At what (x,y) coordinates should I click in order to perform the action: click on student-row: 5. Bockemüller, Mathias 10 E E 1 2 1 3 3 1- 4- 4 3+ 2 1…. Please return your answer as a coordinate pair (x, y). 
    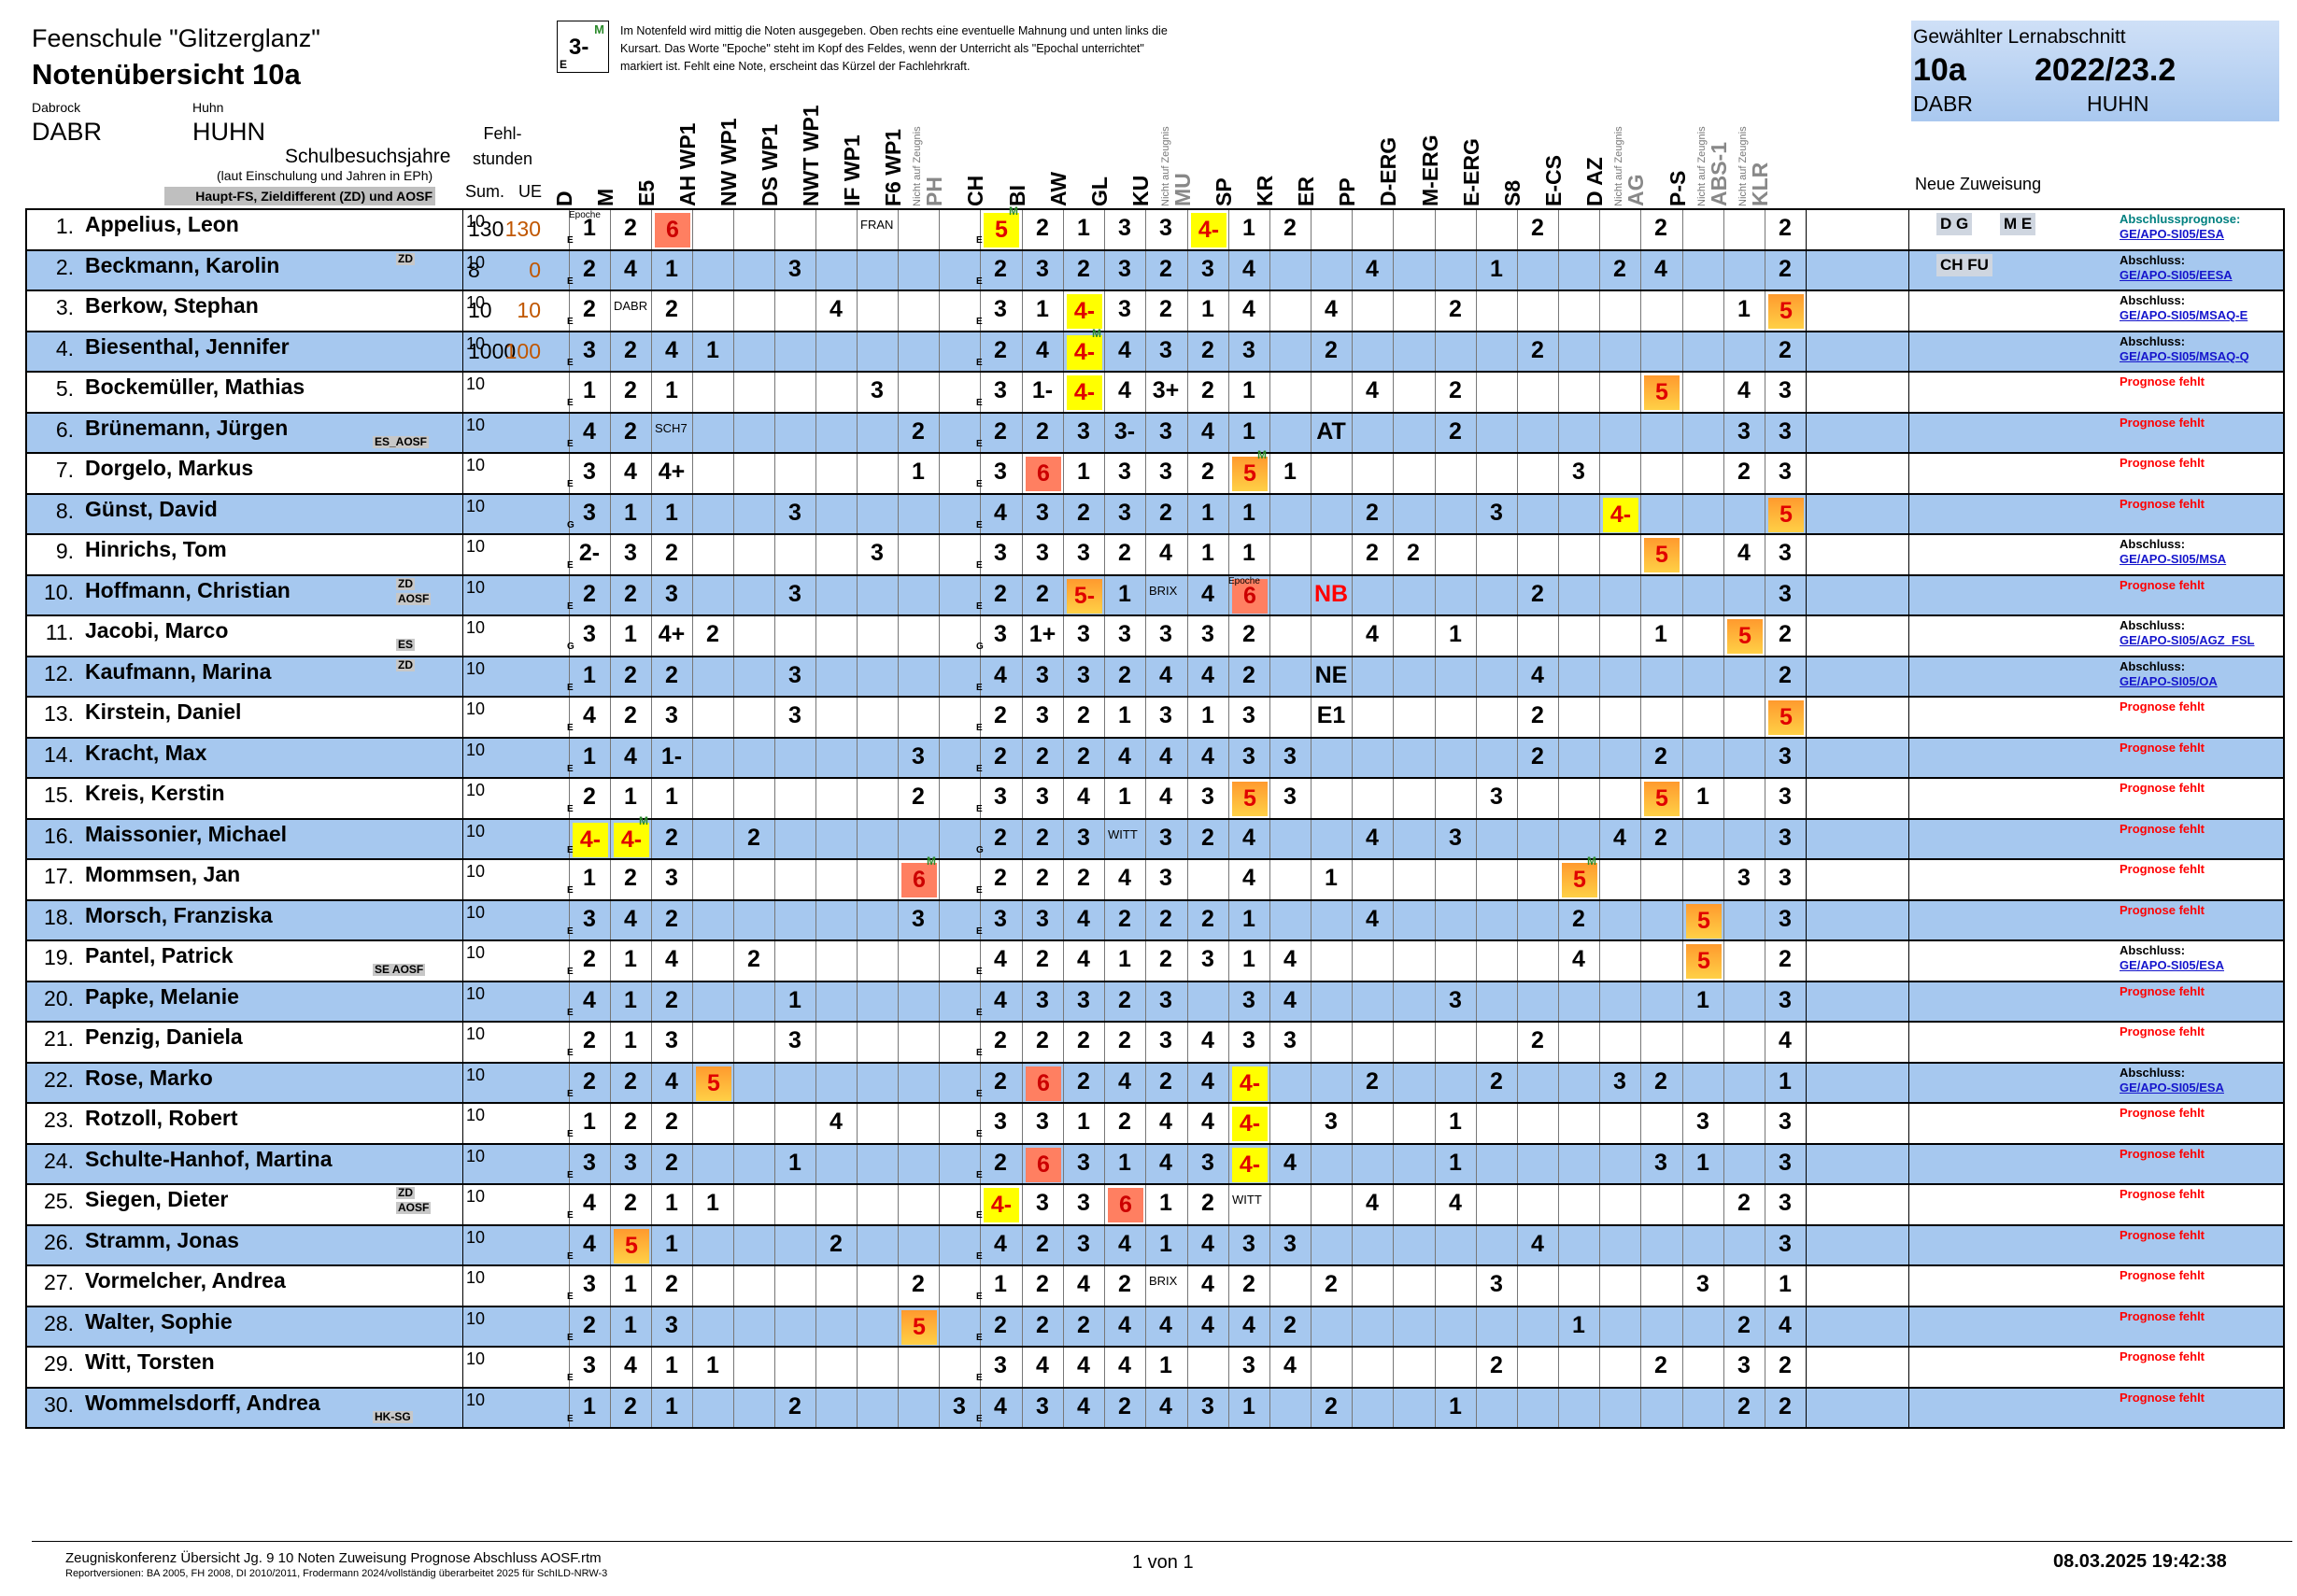
    Looking at the image, I should click on (1155, 393).